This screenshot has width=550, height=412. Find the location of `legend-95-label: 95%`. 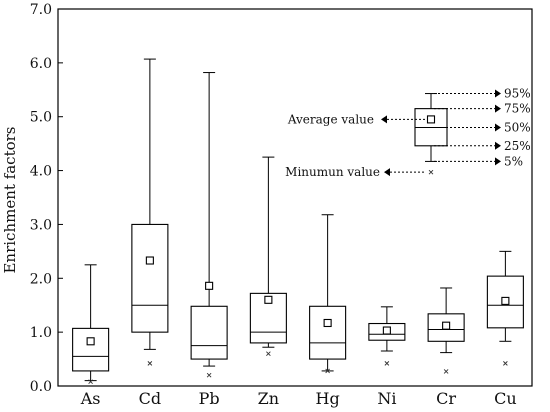

legend-95-label: 95% is located at coordinates (517, 94).